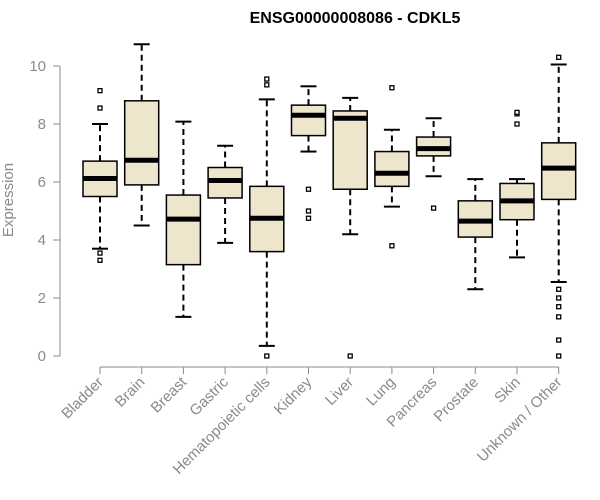  What do you see at coordinates (169, 394) in the screenshot?
I see `x-tick-label: Breast` at bounding box center [169, 394].